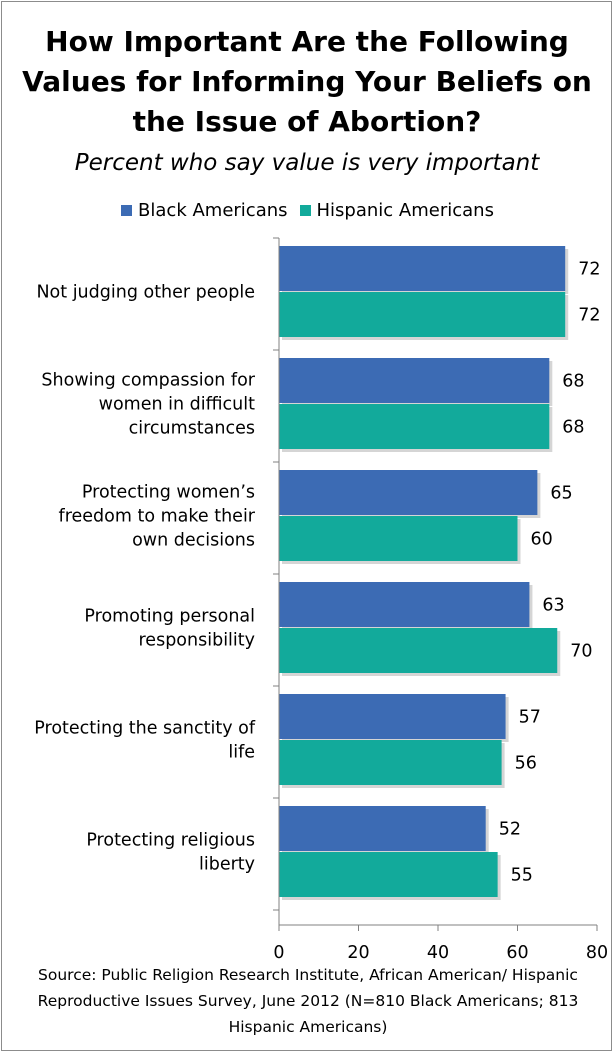 This screenshot has width=613, height=1052. Describe the element at coordinates (168, 493) in the screenshot. I see `category-label: Protecting women’s` at that location.